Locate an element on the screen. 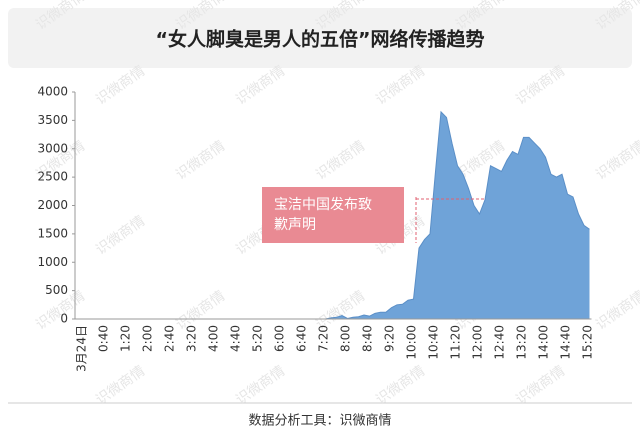  y-tick-label: 500 is located at coordinates (56, 290).